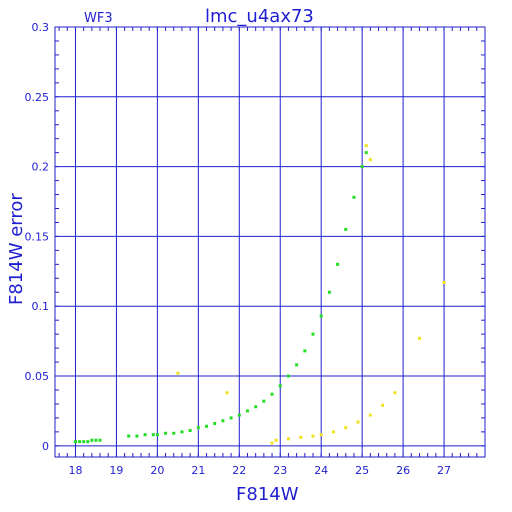 The height and width of the screenshot is (512, 512). I want to click on x-tick-label: 18, so click(75, 470).